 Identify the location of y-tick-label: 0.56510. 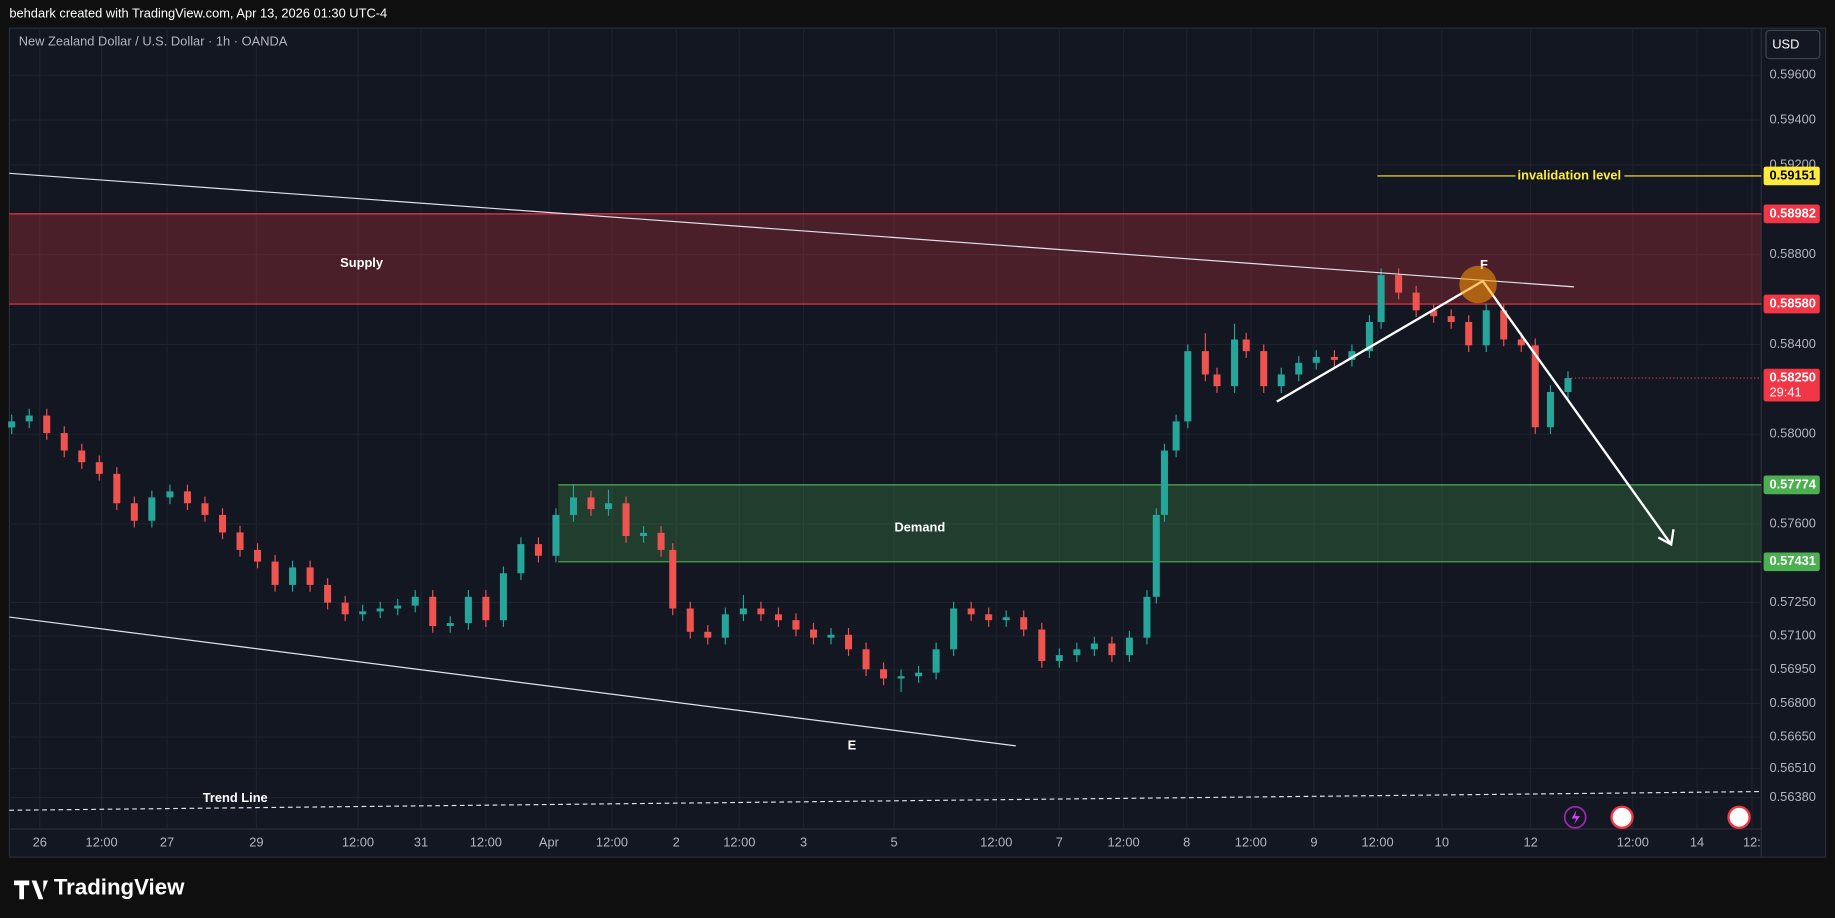
(1792, 767).